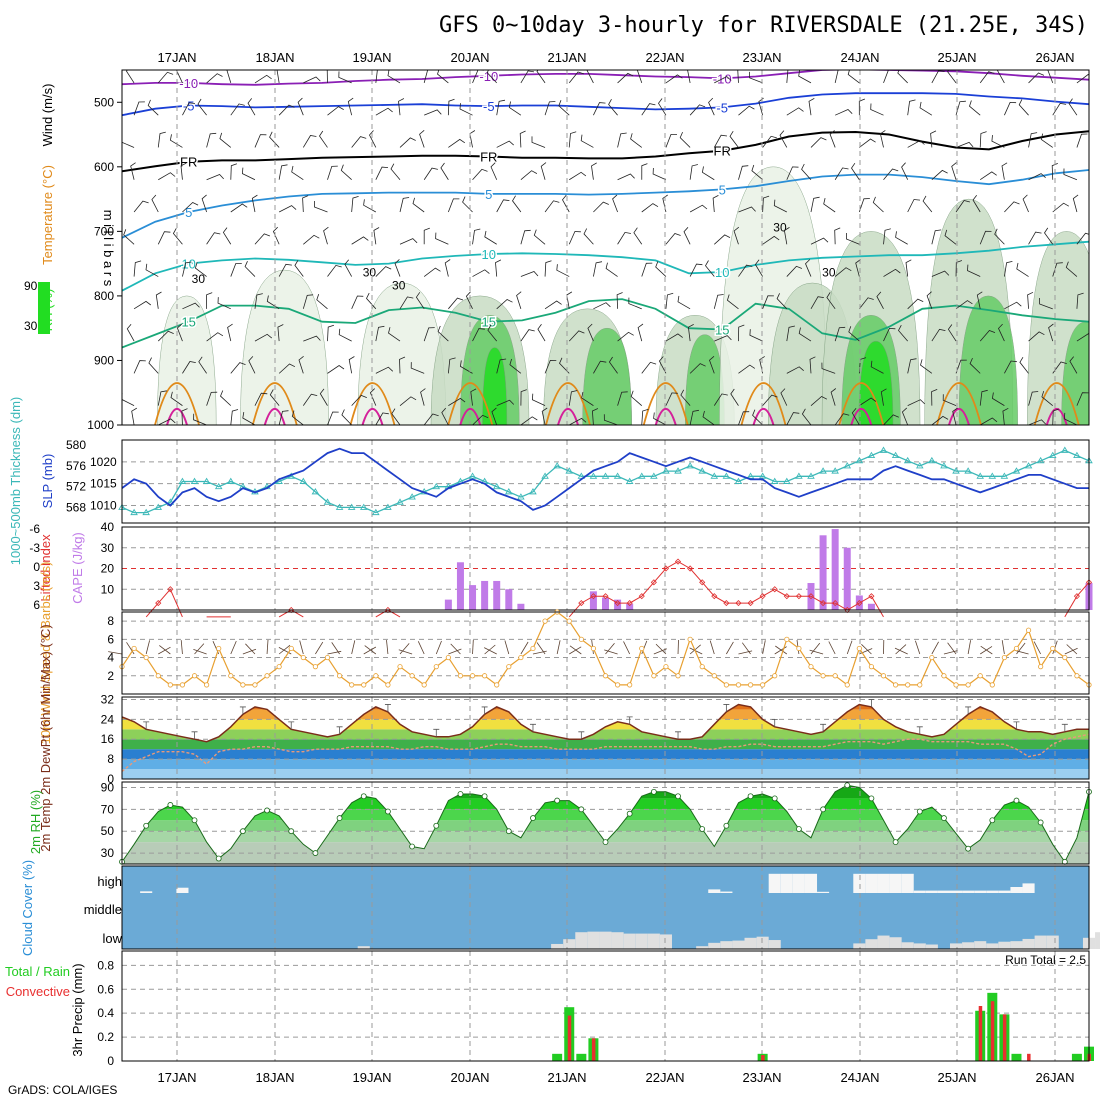 Image resolution: width=1100 pixels, height=1100 pixels. I want to click on contour-label: FR, so click(488, 156).